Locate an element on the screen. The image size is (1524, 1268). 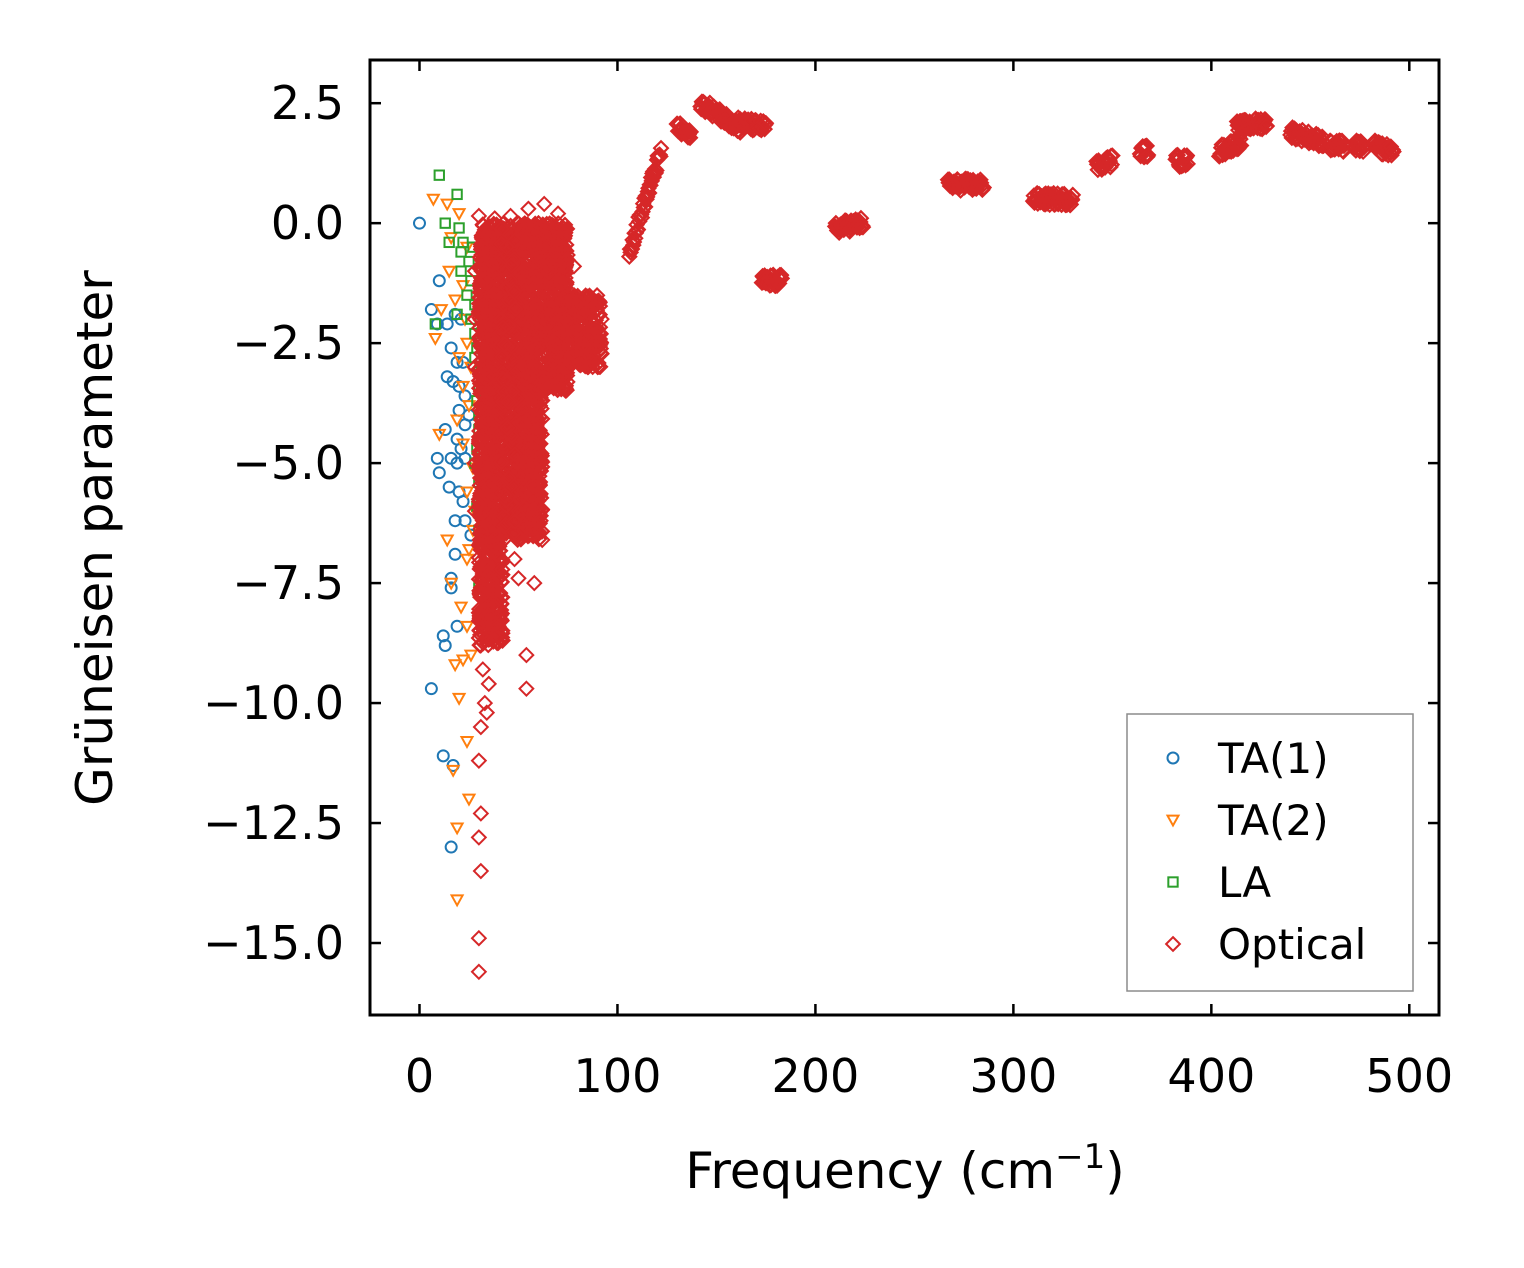
x-tick-label: 500 is located at coordinates (1409, 1076).